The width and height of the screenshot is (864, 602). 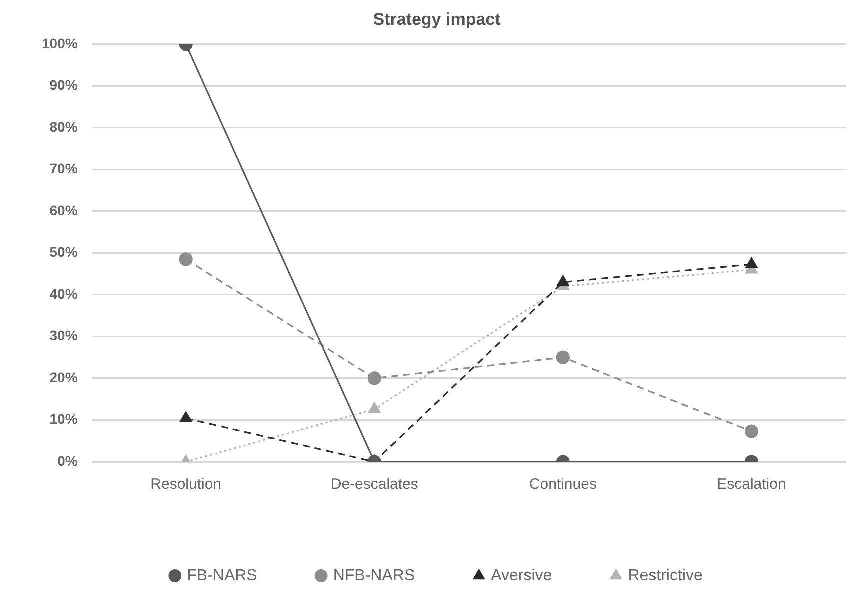 What do you see at coordinates (64, 126) in the screenshot?
I see `y-tick-label: 80%` at bounding box center [64, 126].